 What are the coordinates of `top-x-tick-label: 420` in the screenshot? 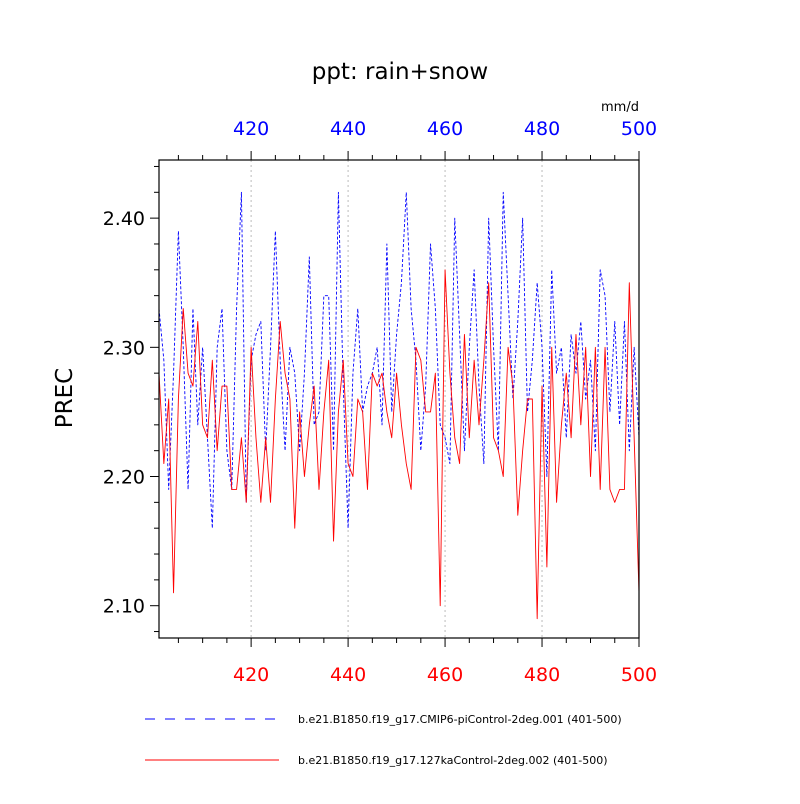 It's located at (251, 129).